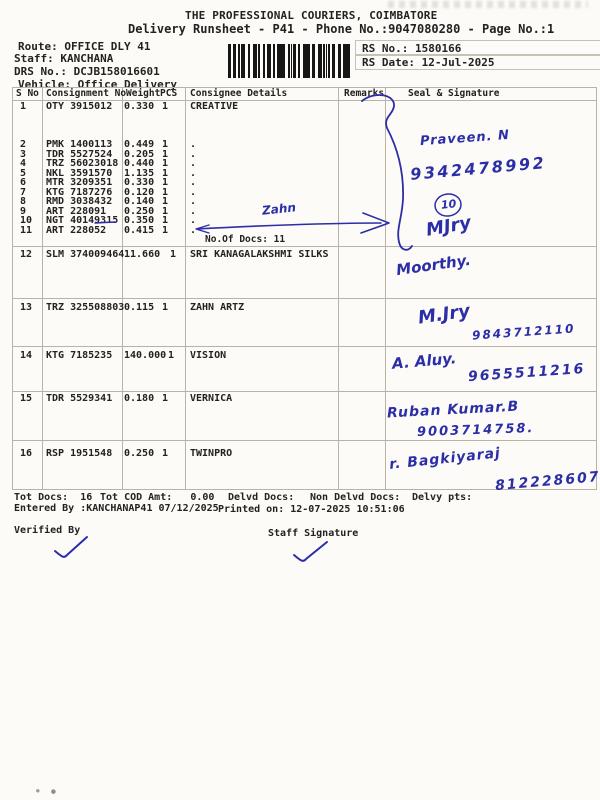 The image size is (600, 800). What do you see at coordinates (79, 182) in the screenshot?
I see `row-consignment: MTR 3209351` at bounding box center [79, 182].